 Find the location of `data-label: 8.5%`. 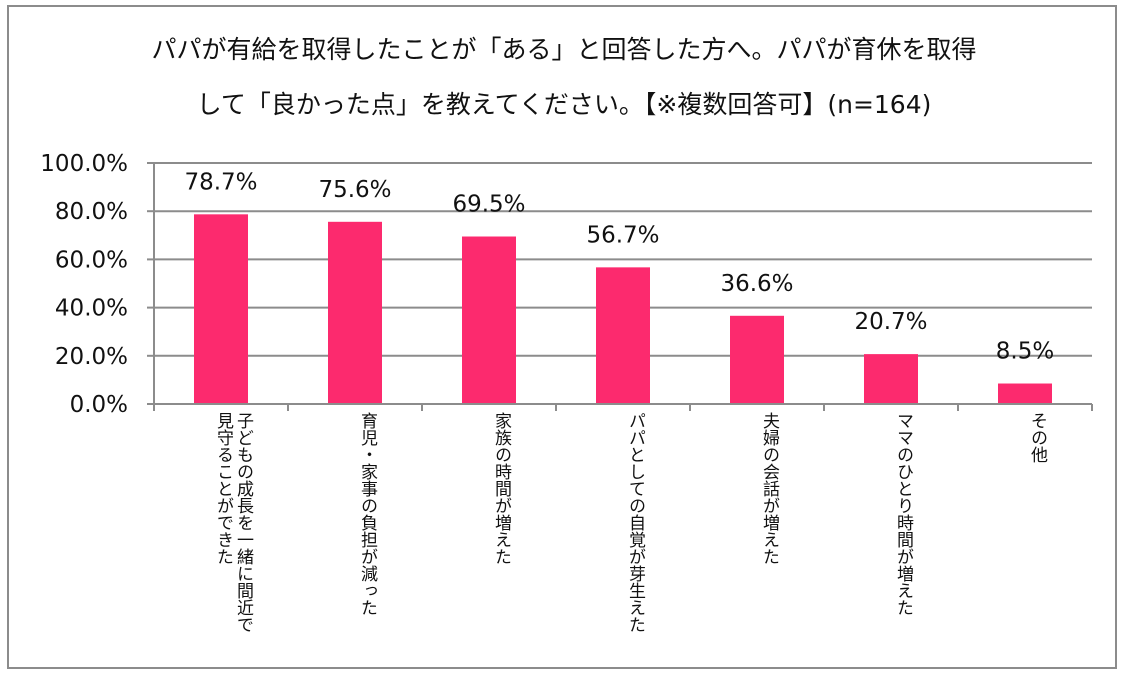

data-label: 8.5% is located at coordinates (1025, 352).